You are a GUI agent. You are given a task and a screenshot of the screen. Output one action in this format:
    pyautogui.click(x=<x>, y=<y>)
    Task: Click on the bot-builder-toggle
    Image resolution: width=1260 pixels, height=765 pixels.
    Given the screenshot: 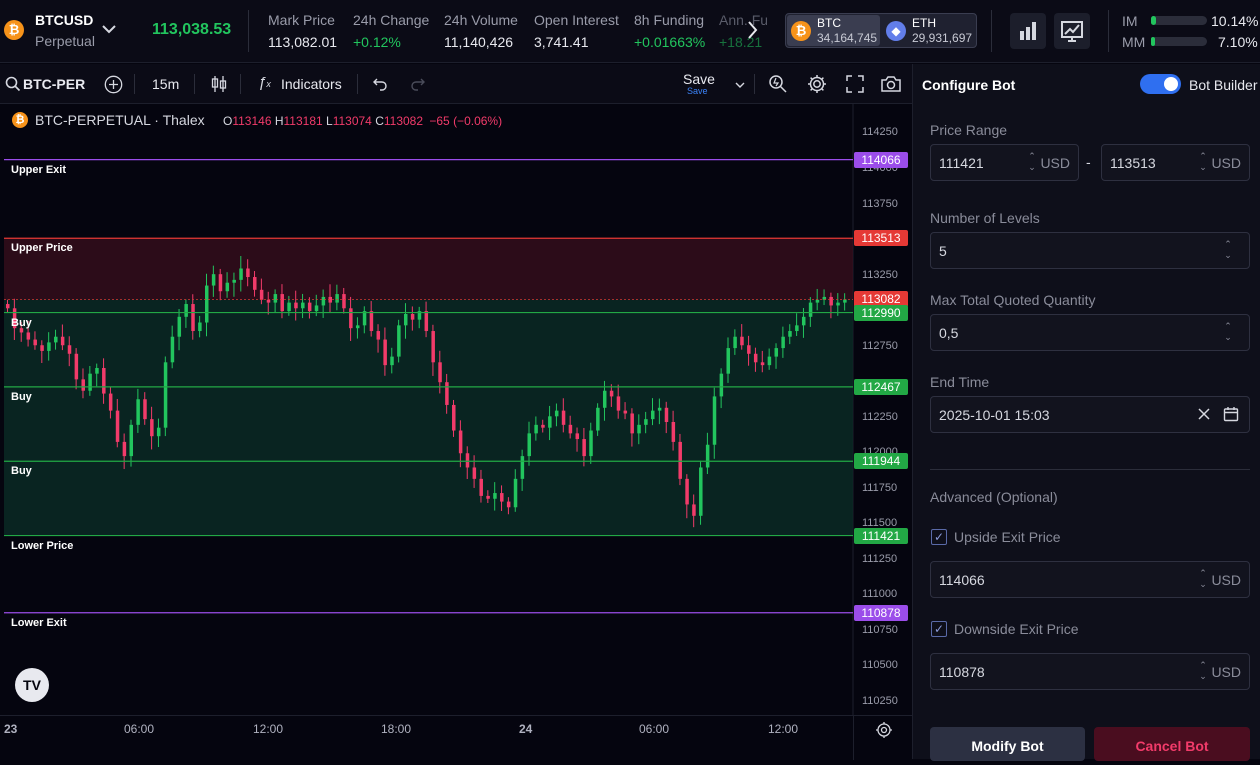 What is the action you would take?
    pyautogui.click(x=1160, y=84)
    